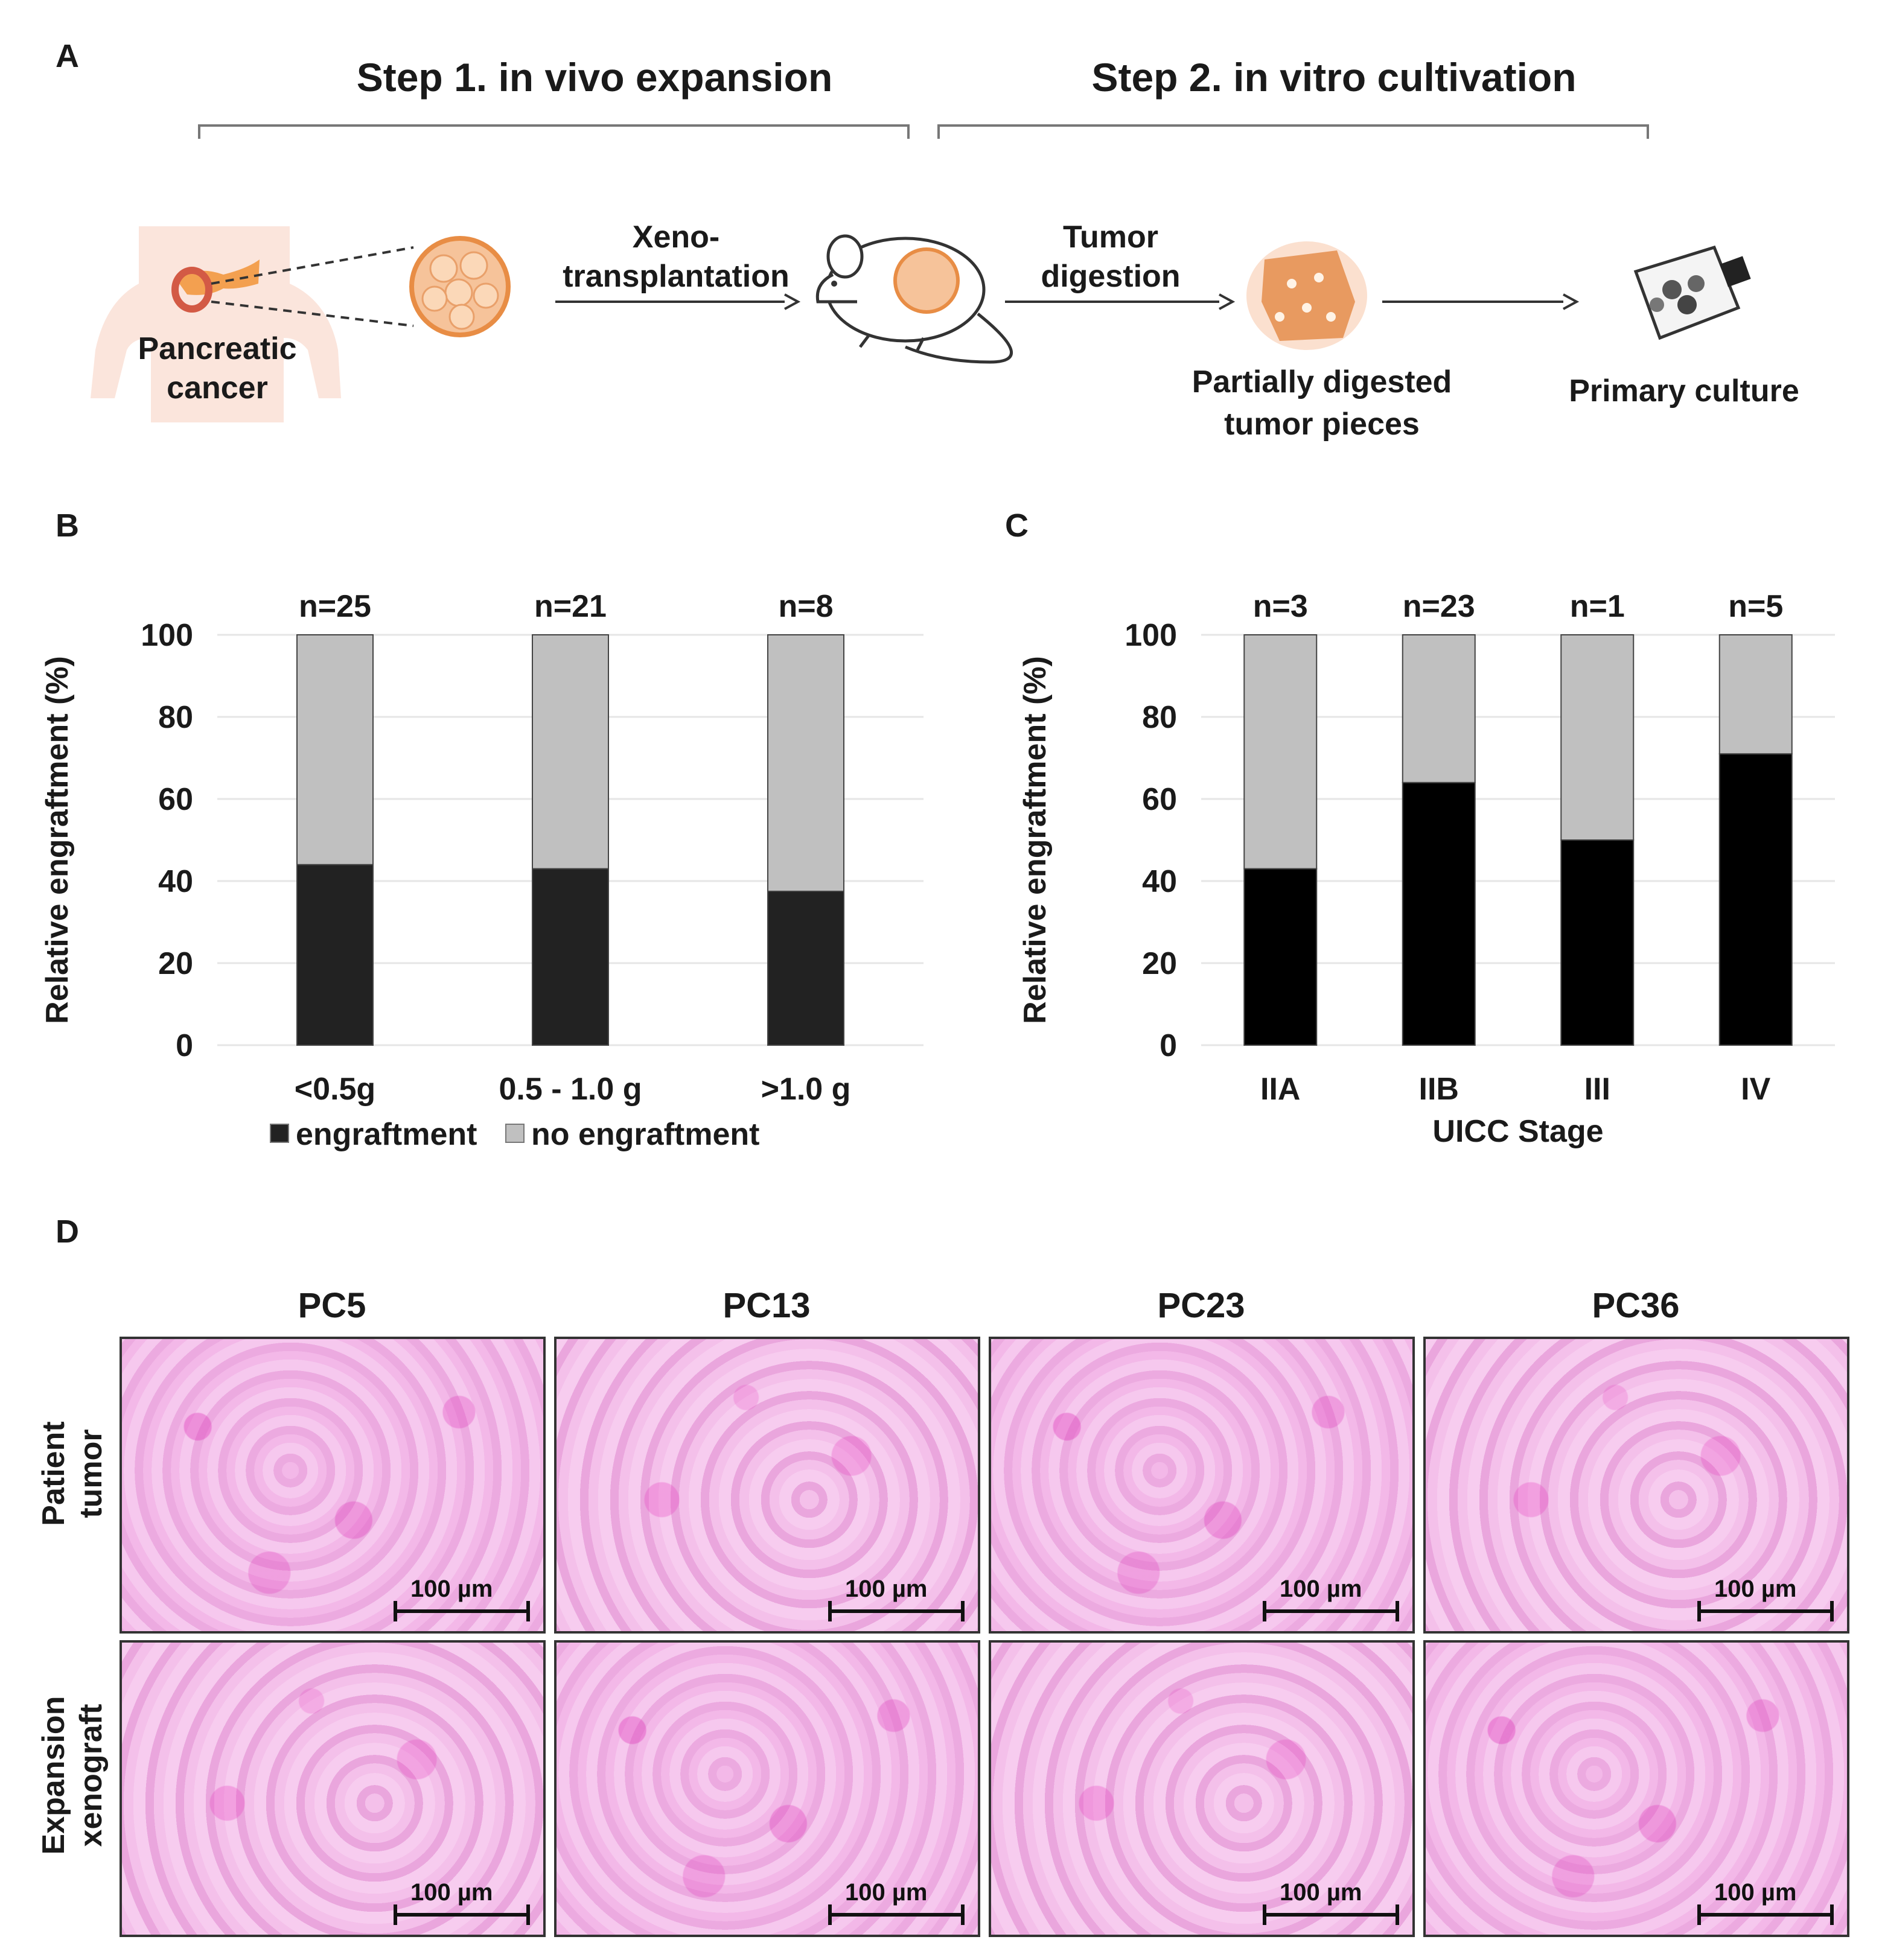 The image size is (1879, 1960). I want to click on histology-image-patient-pc36: 100 µm, so click(1636, 1485).